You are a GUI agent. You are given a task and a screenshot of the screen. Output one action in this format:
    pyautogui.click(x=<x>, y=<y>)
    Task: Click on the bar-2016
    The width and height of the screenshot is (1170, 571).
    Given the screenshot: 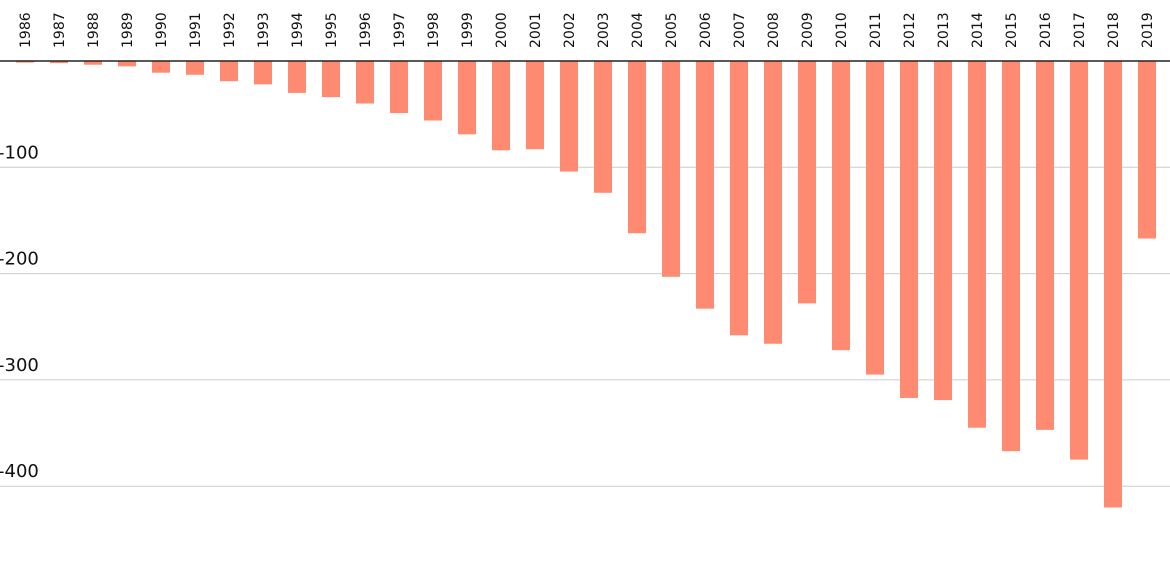 What is the action you would take?
    pyautogui.click(x=1045, y=245)
    